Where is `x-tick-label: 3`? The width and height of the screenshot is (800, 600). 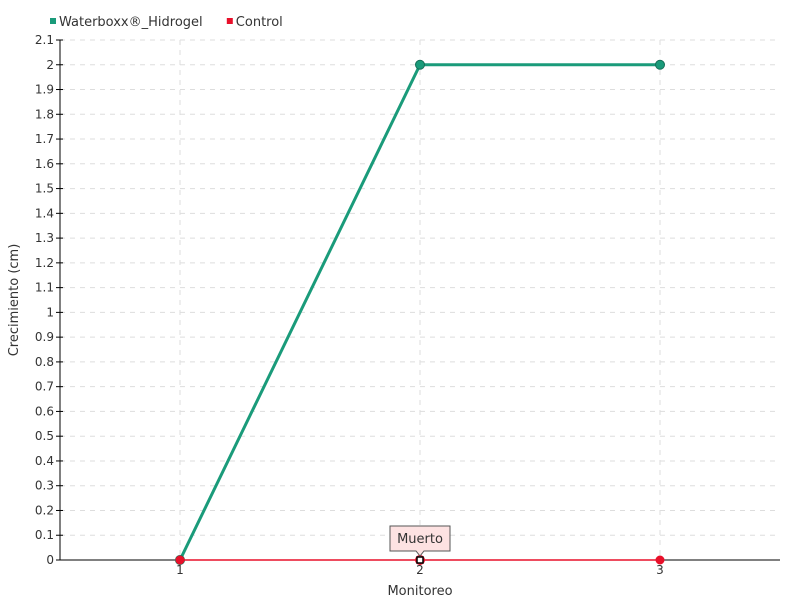
x-tick-label: 3 is located at coordinates (660, 570).